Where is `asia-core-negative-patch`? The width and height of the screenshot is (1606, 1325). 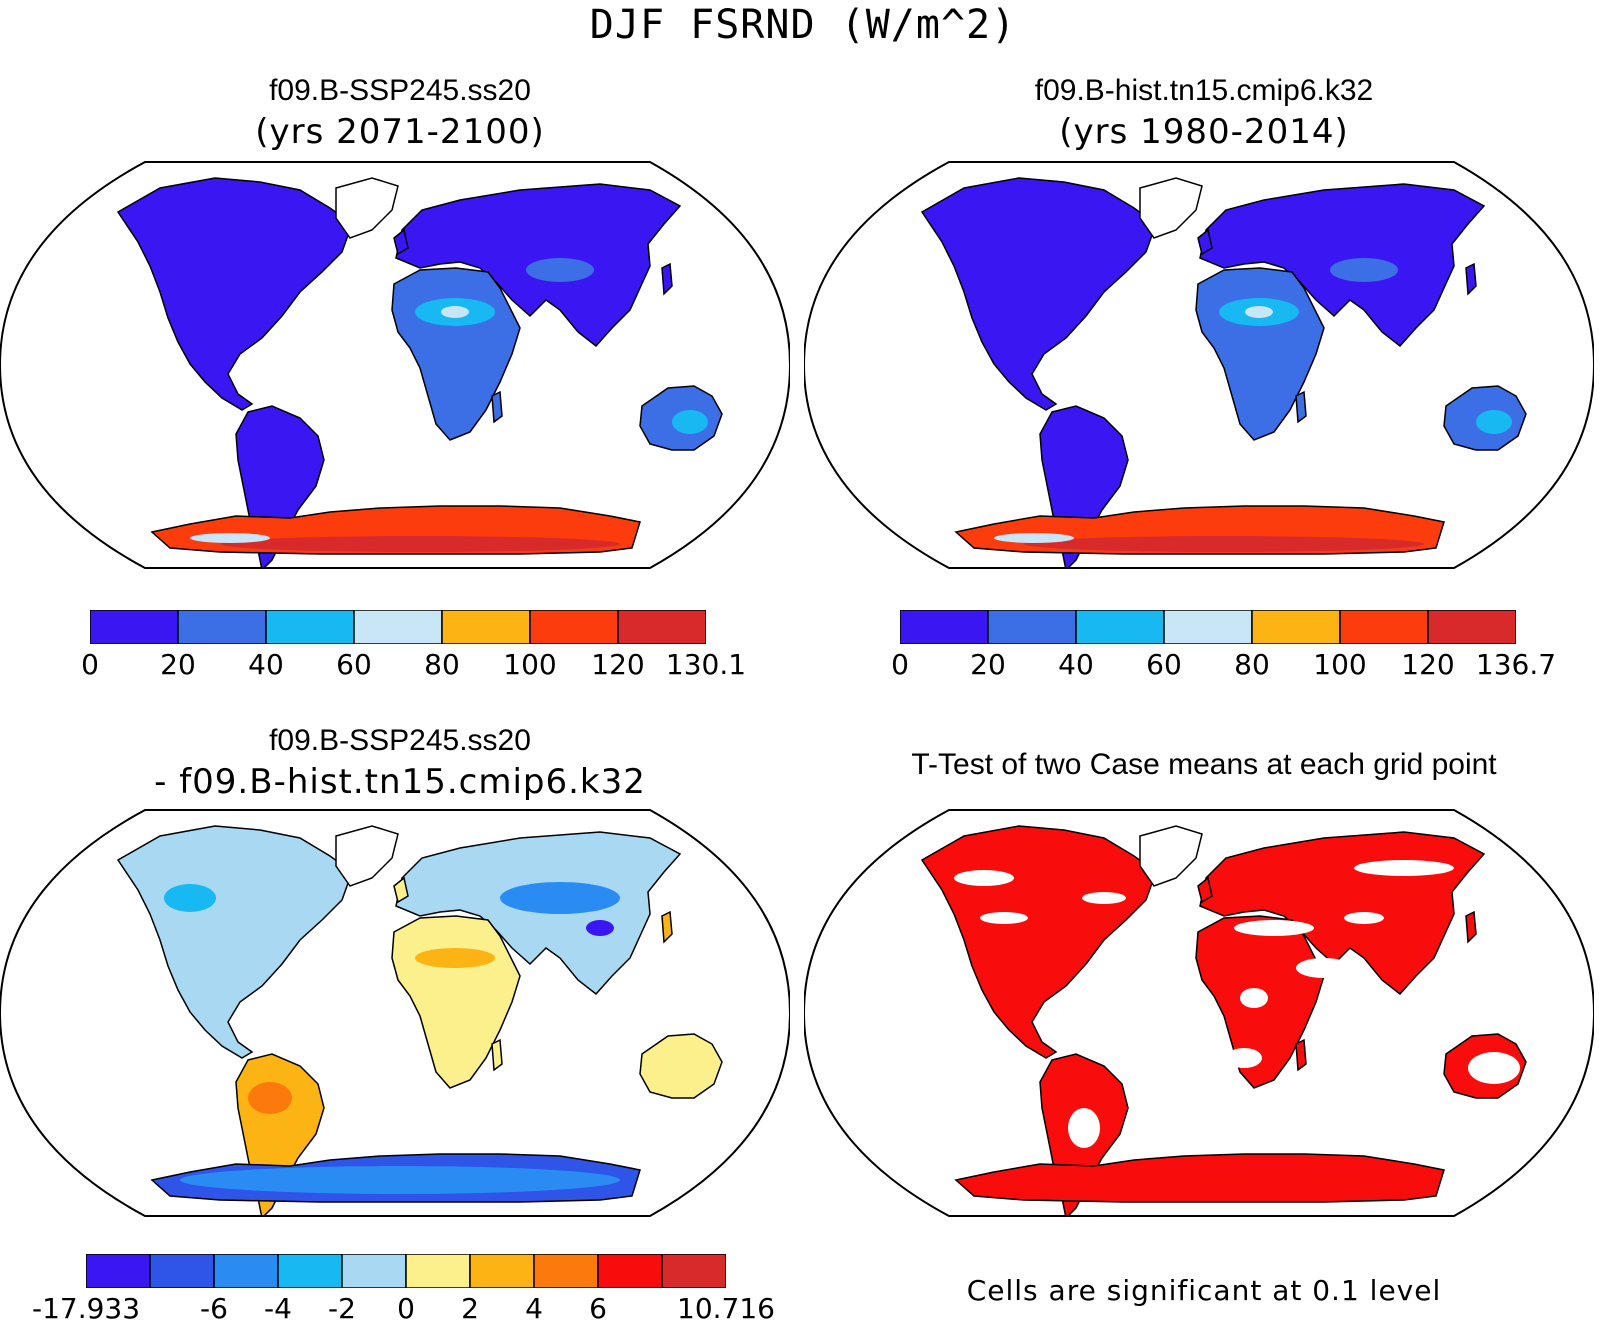 asia-core-negative-patch is located at coordinates (600, 928).